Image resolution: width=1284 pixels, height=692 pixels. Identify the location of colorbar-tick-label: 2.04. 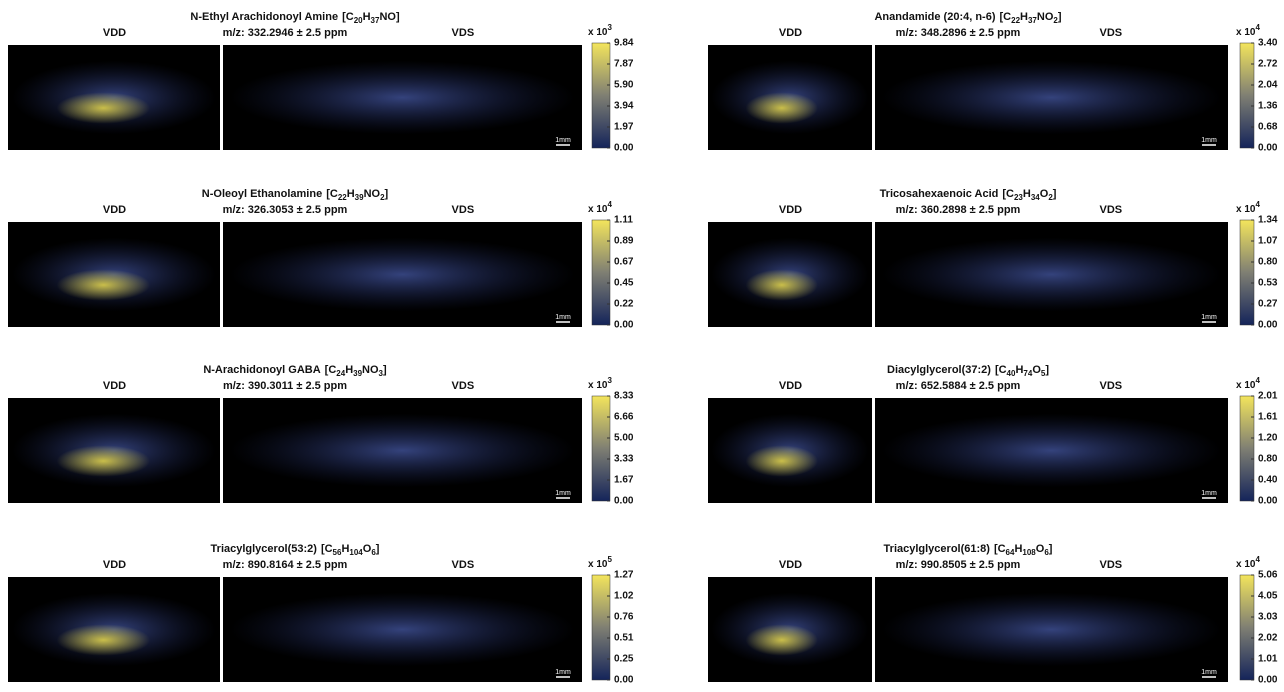
(1268, 85).